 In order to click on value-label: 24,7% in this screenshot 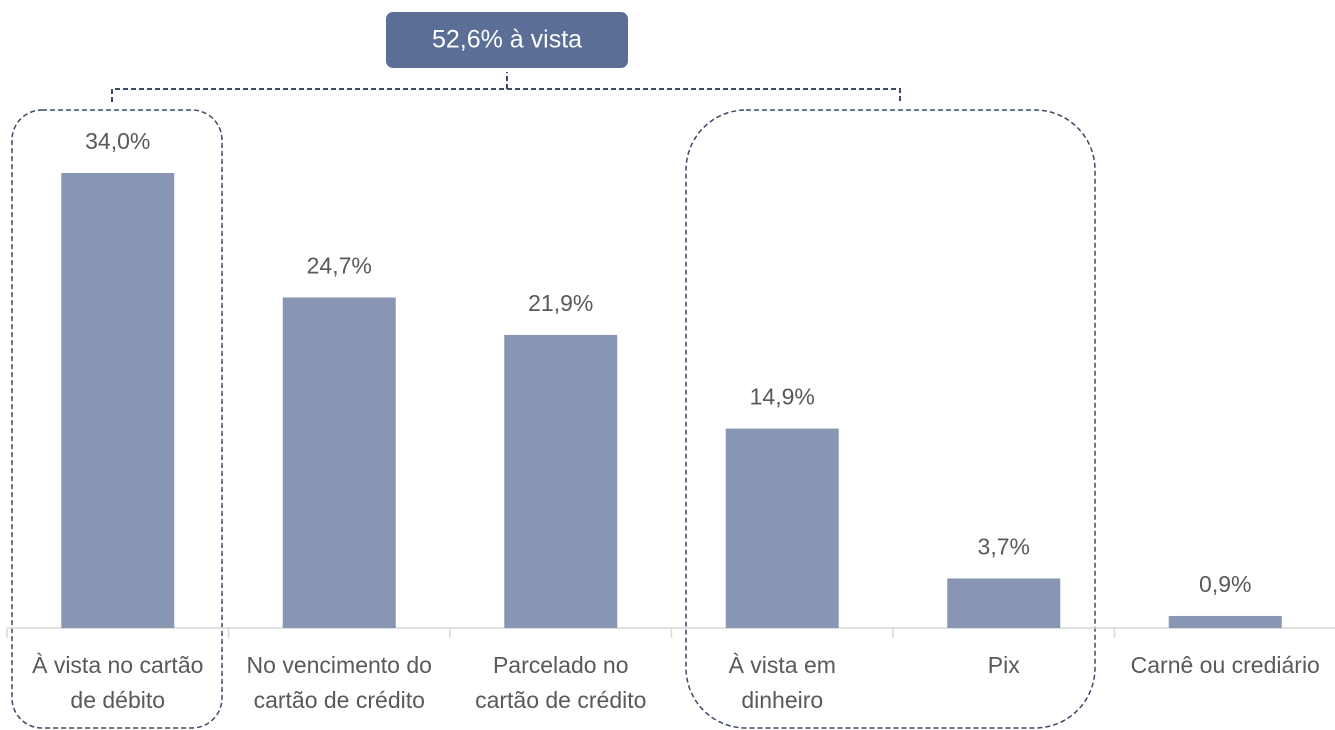, I will do `click(339, 266)`.